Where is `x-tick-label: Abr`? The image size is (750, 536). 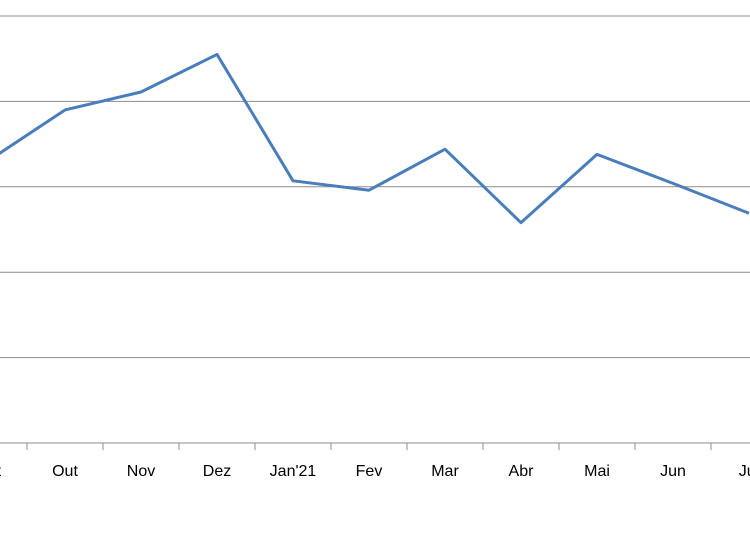
x-tick-label: Abr is located at coordinates (522, 471).